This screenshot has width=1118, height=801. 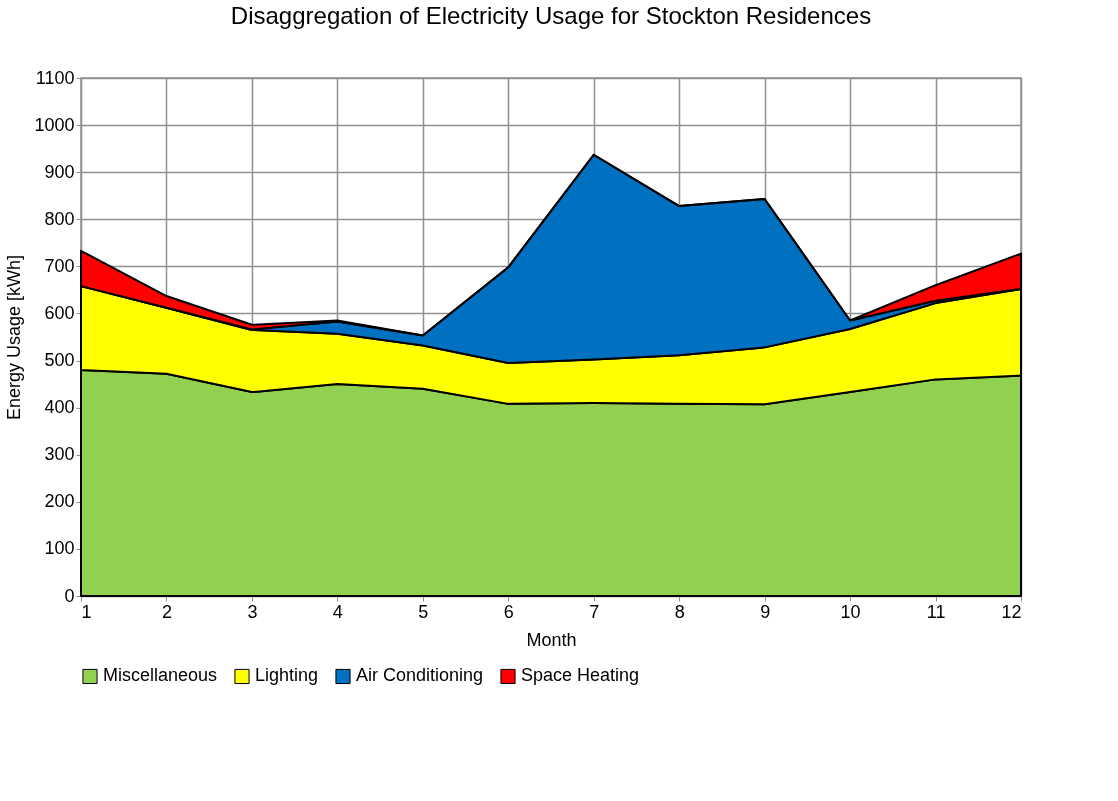 I want to click on y-tick-label: 300, so click(x=59, y=454).